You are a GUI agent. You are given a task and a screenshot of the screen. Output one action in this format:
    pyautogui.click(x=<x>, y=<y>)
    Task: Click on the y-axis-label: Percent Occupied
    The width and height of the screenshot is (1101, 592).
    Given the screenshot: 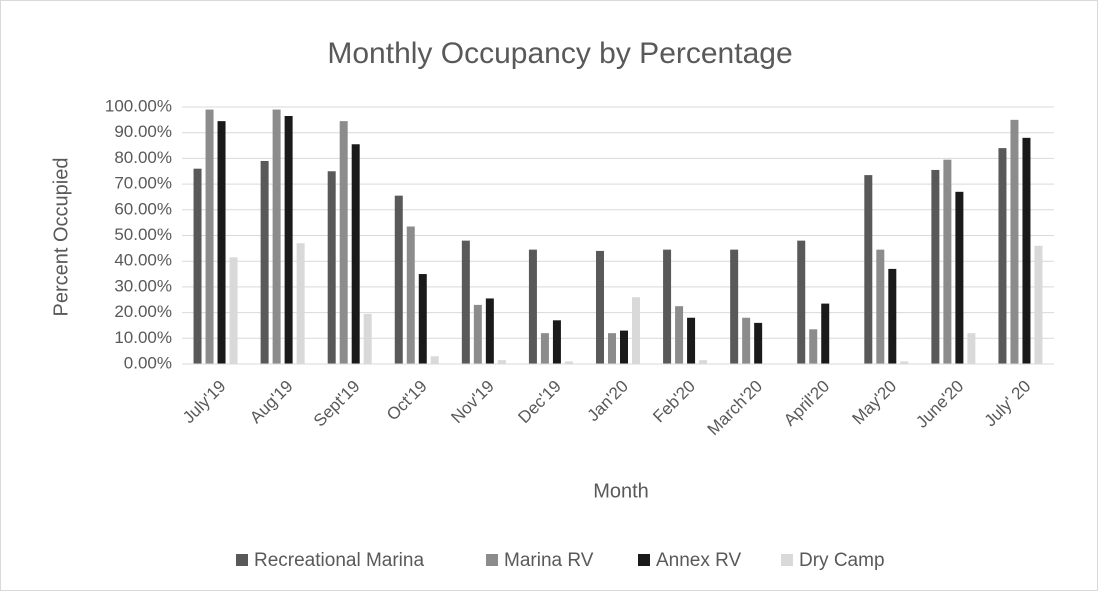 What is the action you would take?
    pyautogui.click(x=61, y=237)
    